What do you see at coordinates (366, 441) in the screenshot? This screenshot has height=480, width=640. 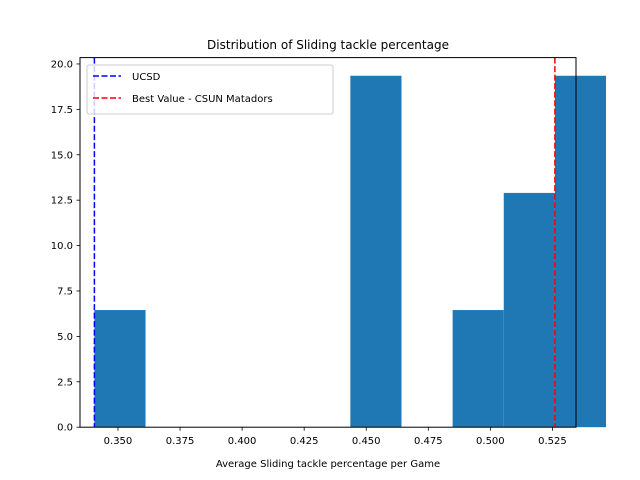 I see `x-tick-label-4: 0.450` at bounding box center [366, 441].